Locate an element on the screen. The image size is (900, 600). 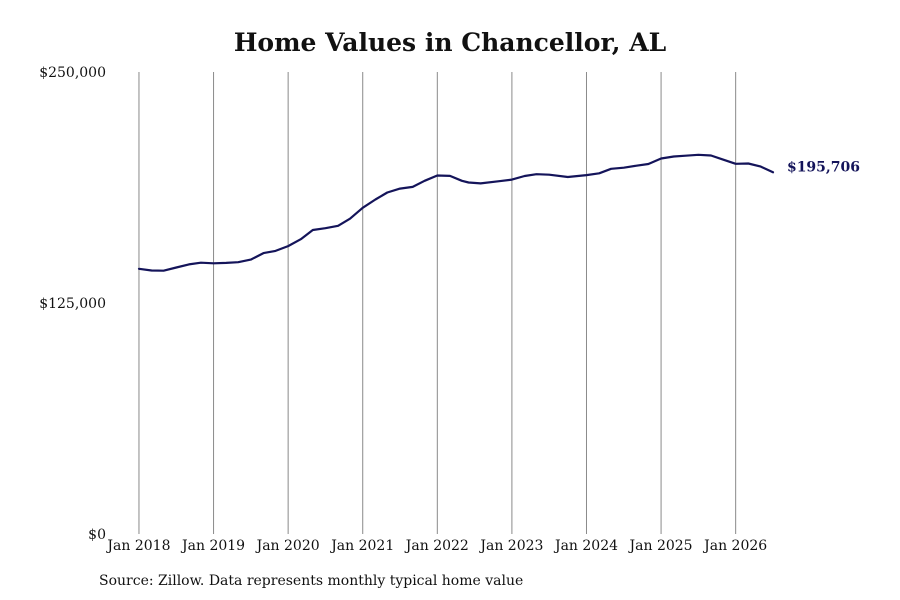
home-value-line is located at coordinates (456, 212).